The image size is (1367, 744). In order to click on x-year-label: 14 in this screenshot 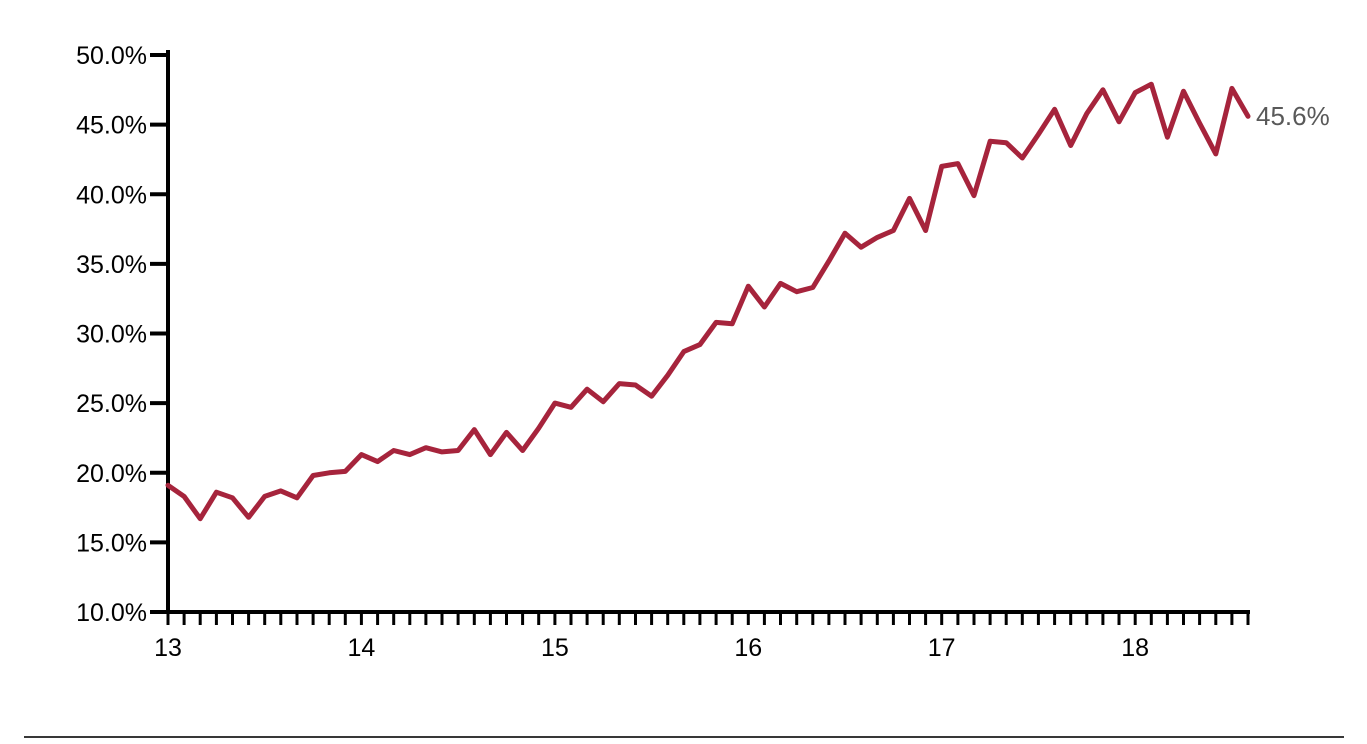, I will do `click(361, 648)`.